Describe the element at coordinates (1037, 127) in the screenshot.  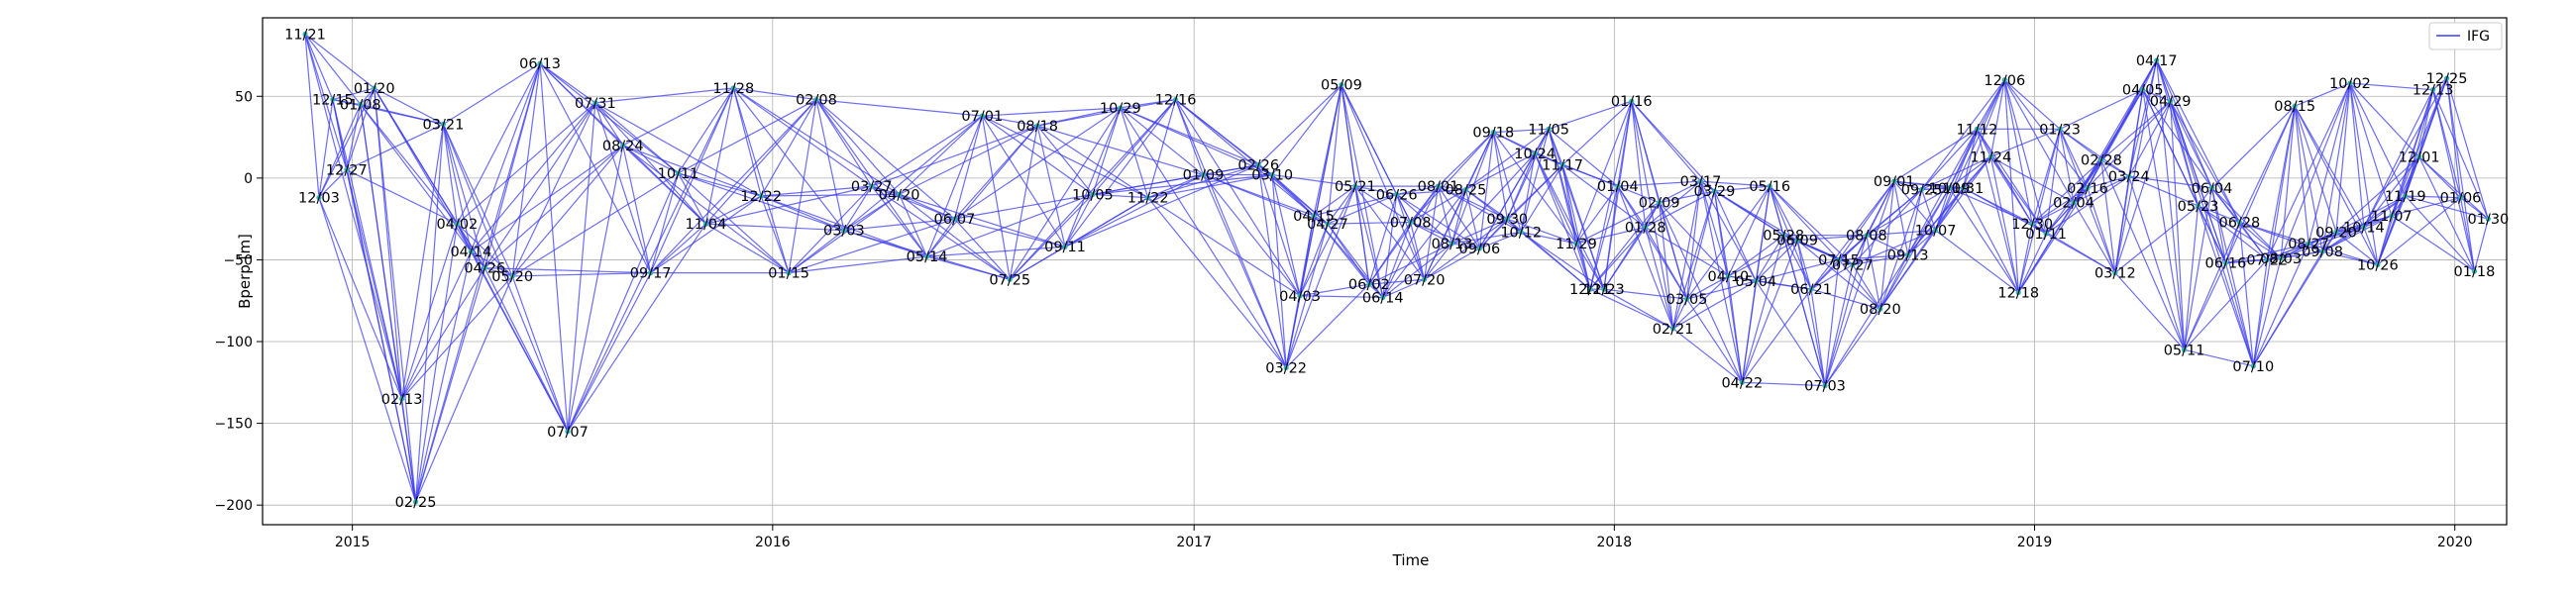
I see `acquisition-date-label: 08/18` at that location.